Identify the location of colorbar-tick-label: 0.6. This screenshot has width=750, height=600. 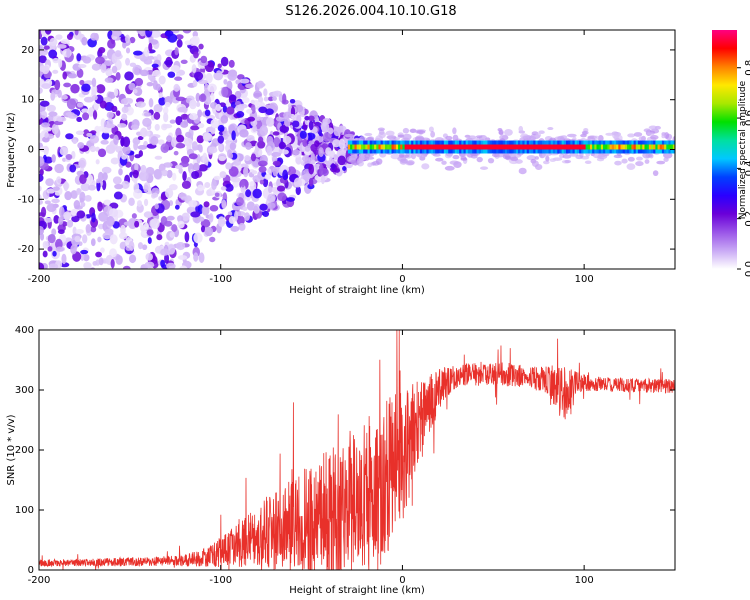
(747, 118).